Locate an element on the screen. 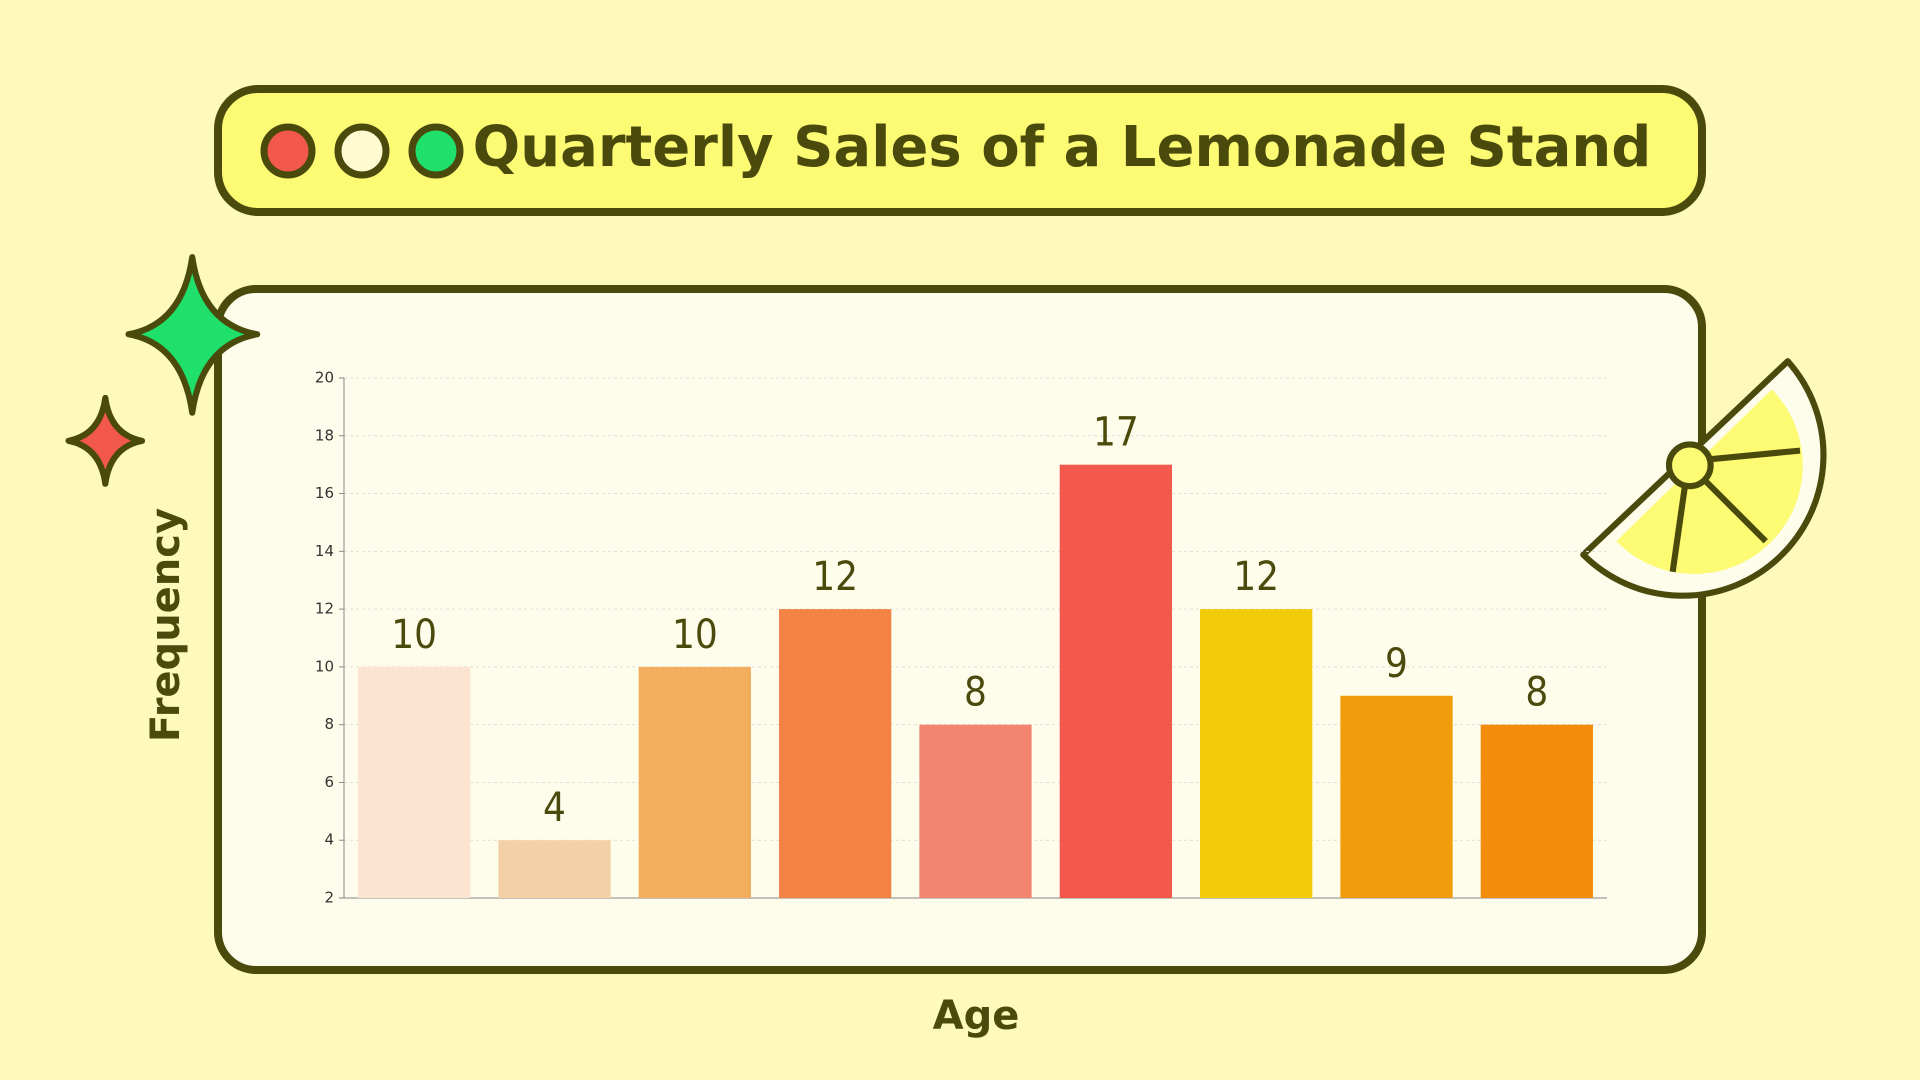  y-tick-label: 16 is located at coordinates (324, 493).